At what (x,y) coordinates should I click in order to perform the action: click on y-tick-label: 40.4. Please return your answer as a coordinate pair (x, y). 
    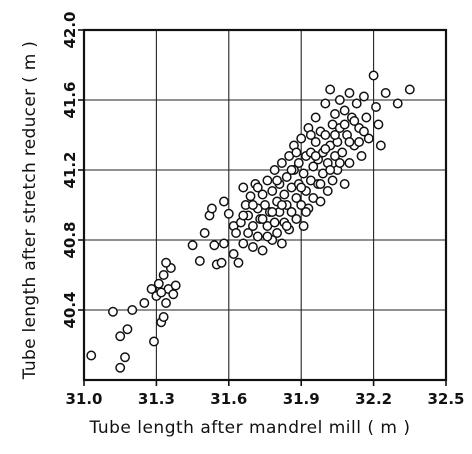
    Looking at the image, I should click on (70, 309).